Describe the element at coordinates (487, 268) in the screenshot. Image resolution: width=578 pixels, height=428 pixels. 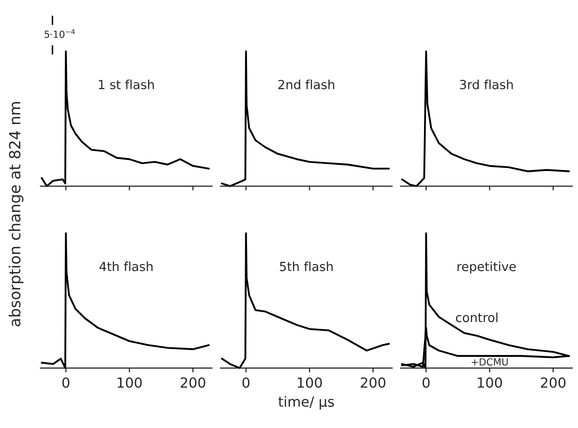
I see `text: repetitive` at that location.